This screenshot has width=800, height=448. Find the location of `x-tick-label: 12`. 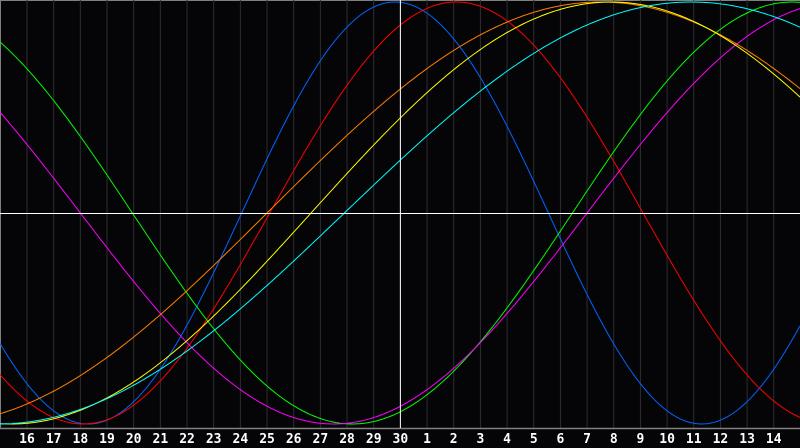

x-tick-label: 12 is located at coordinates (721, 439).